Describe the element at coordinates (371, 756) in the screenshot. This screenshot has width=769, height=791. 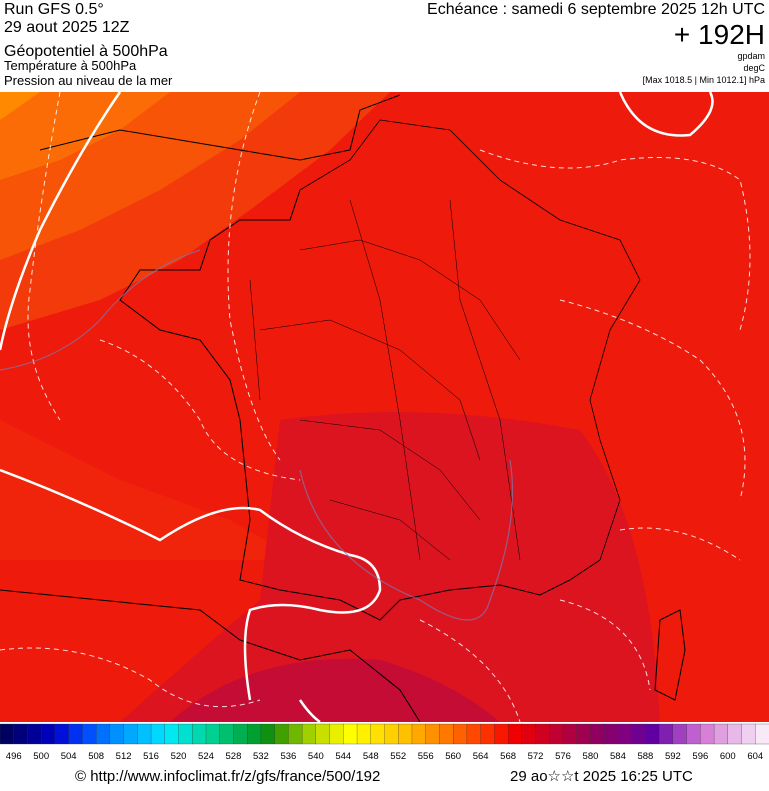
I see `scale-label: 548` at that location.